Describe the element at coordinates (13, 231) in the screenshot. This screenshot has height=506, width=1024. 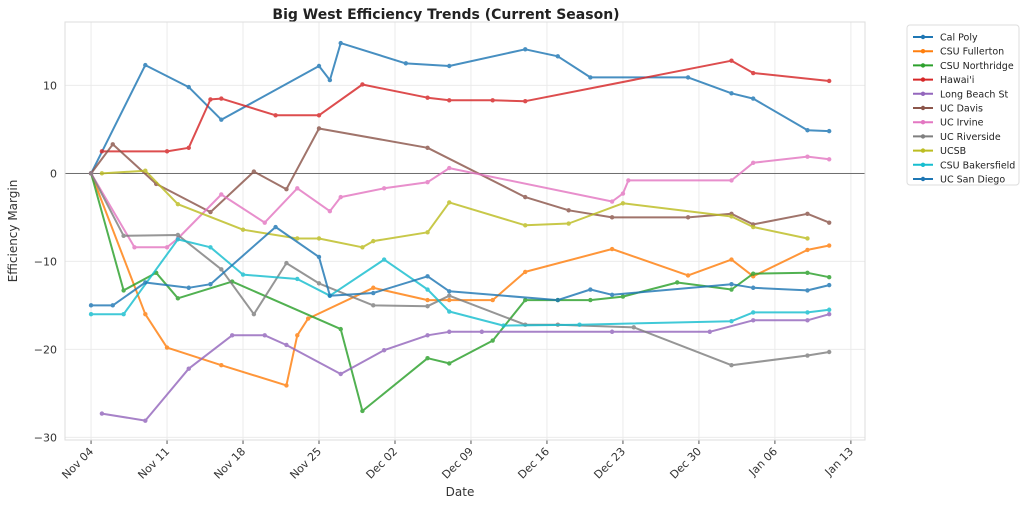
I see `y-axis-label: Efficiency Margin` at that location.